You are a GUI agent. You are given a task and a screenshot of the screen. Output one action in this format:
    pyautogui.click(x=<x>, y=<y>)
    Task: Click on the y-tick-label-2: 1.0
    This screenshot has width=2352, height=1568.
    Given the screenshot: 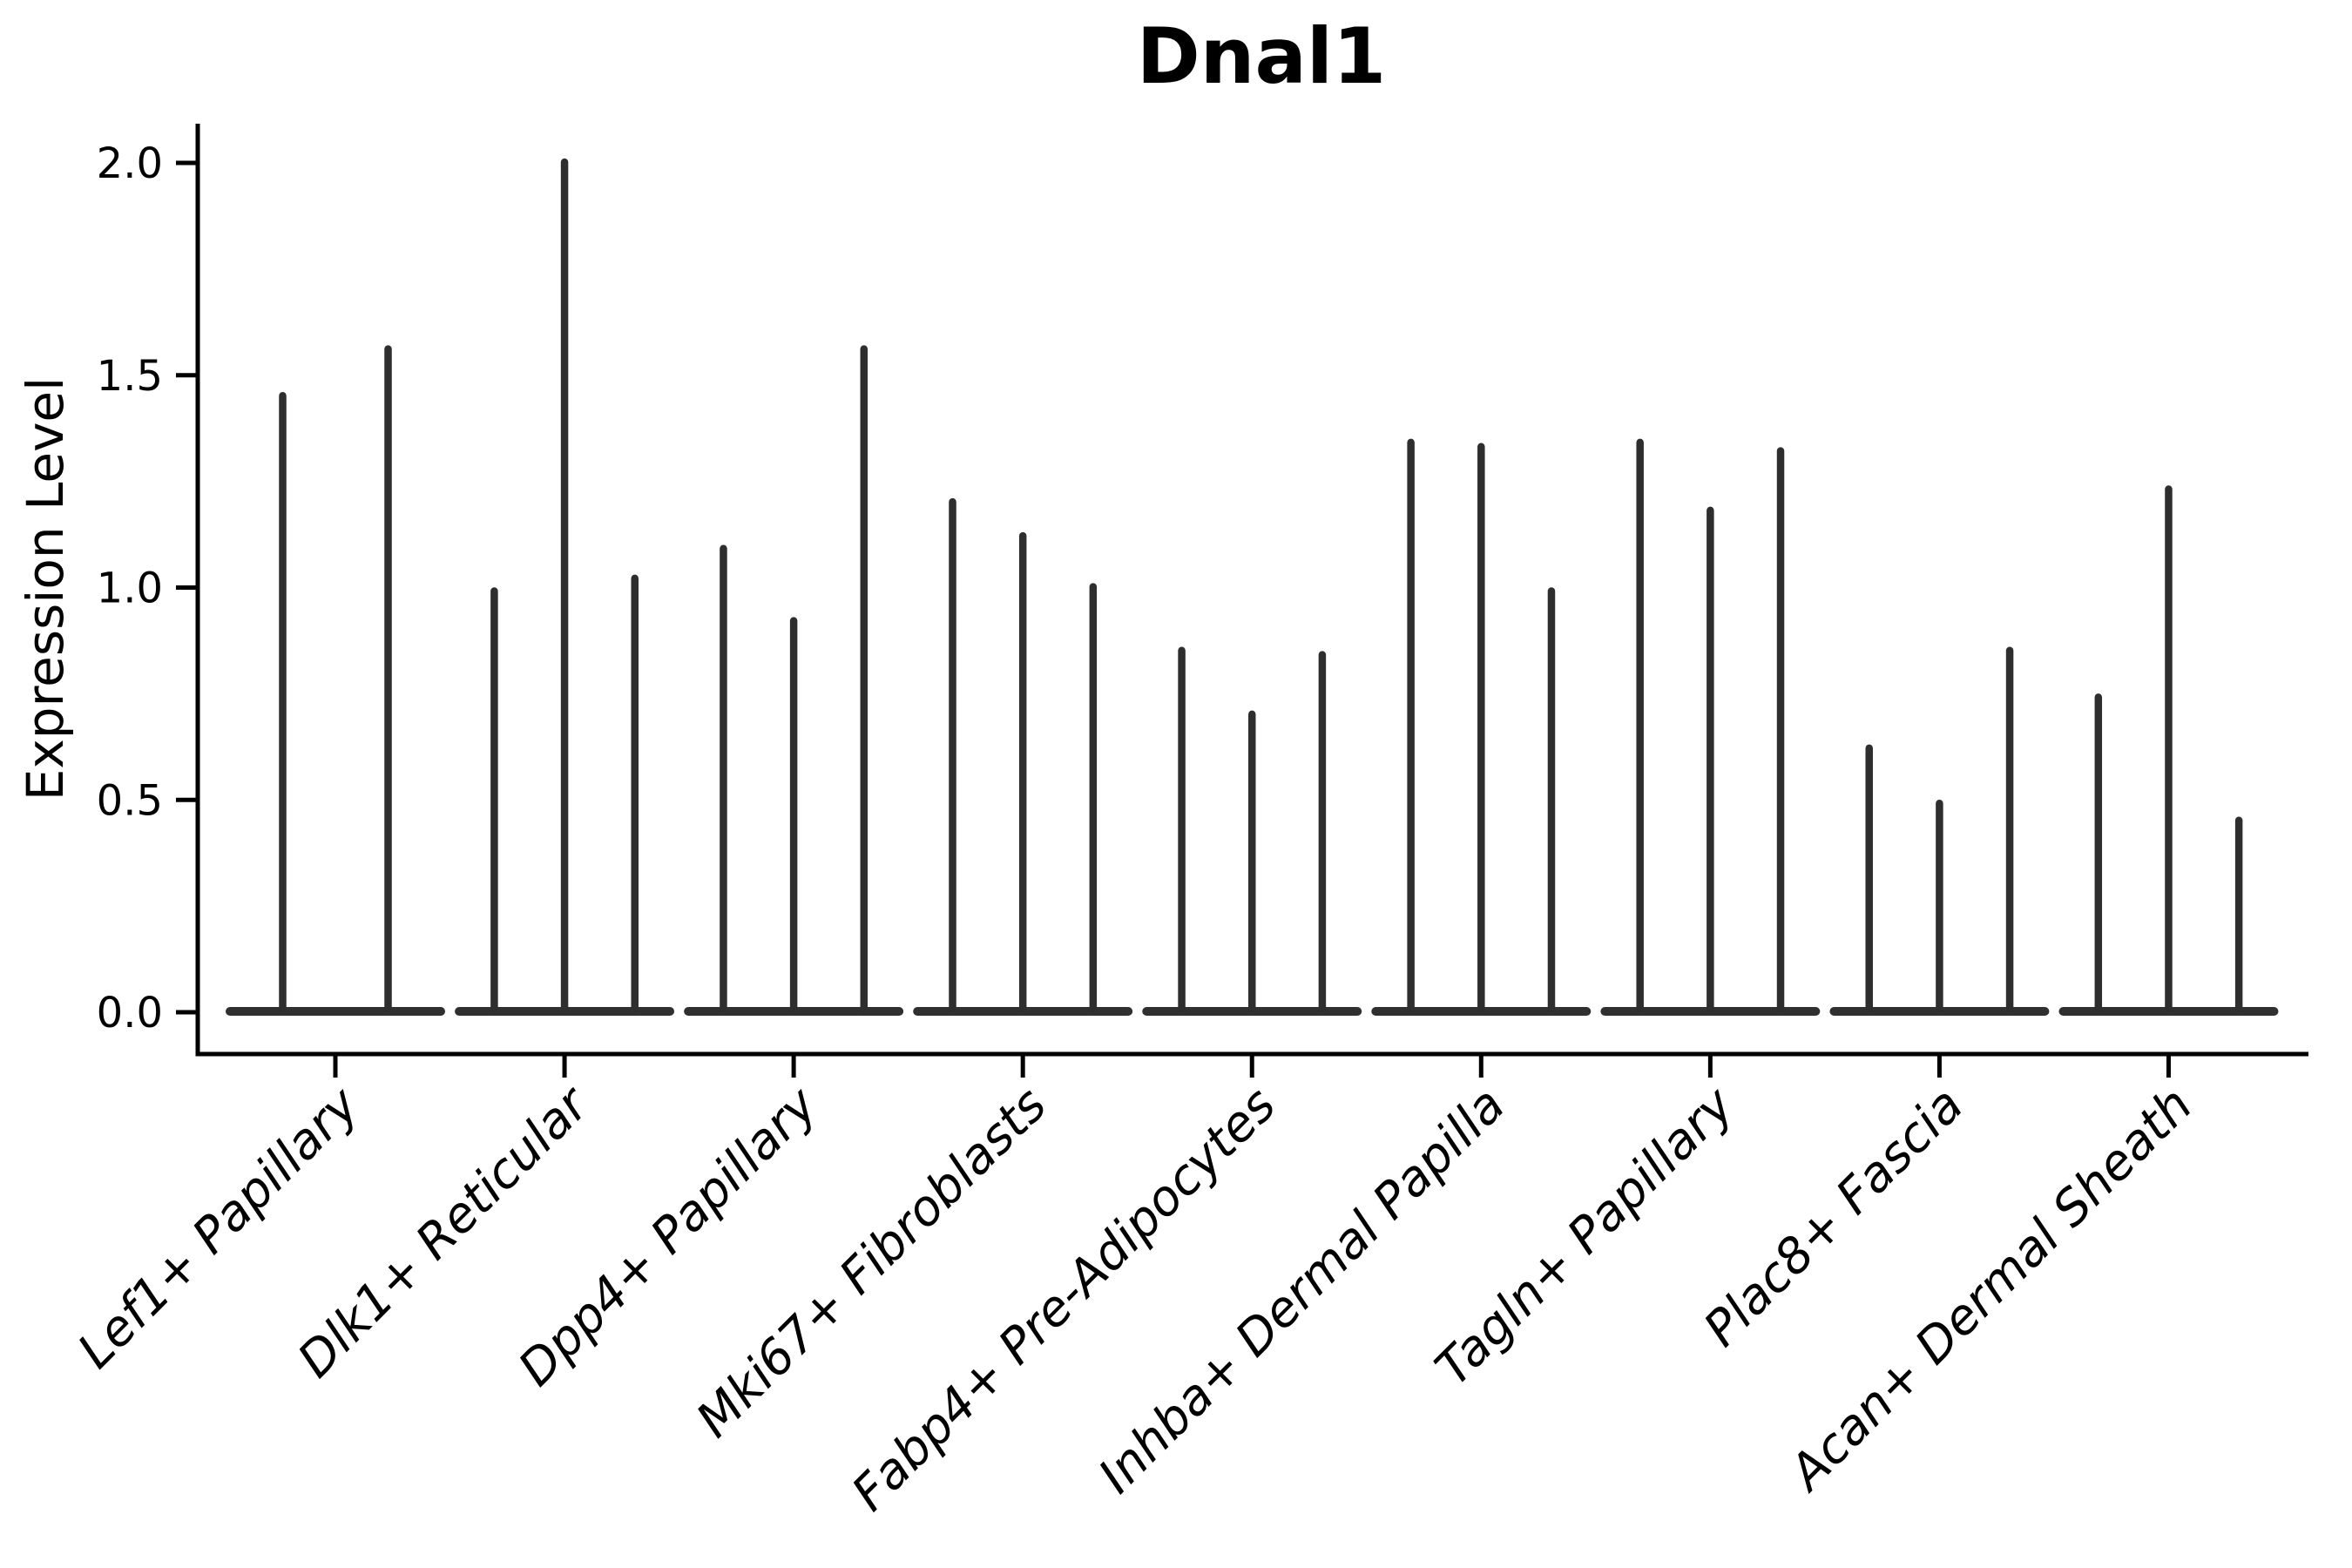 What is the action you would take?
    pyautogui.click(x=130, y=588)
    